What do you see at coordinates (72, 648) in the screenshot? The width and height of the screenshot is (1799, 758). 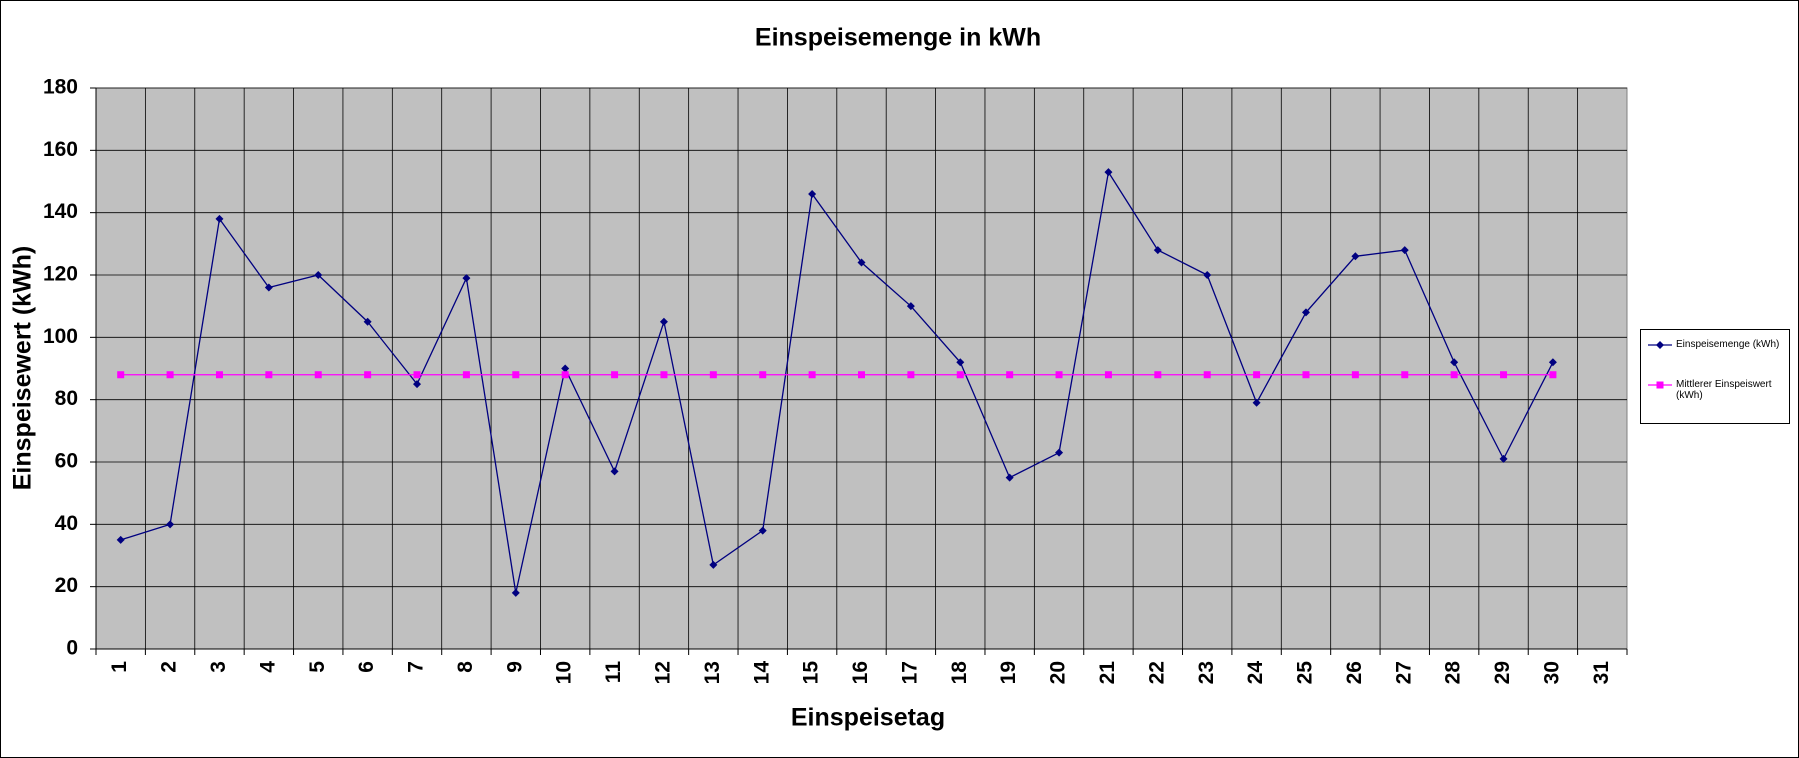 I see `y-tick-label: 0` at bounding box center [72, 648].